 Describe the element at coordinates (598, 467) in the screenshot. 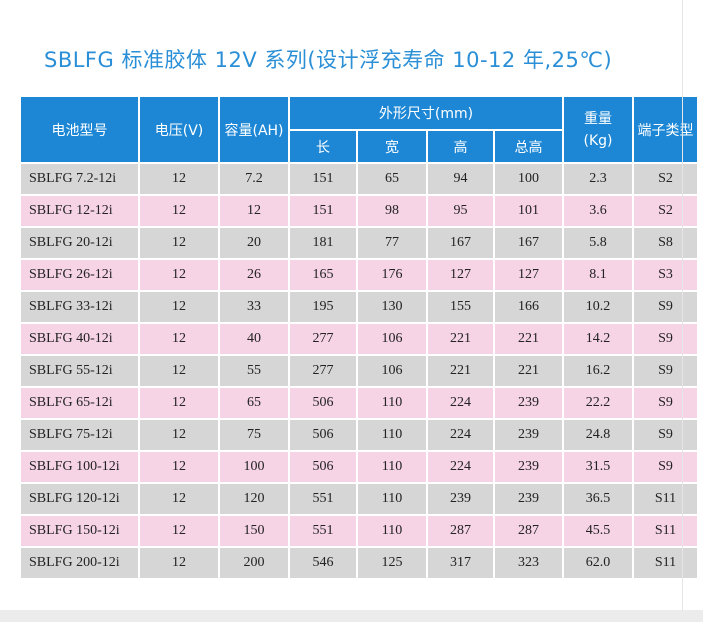

I see `cell-weight: 31.5` at that location.